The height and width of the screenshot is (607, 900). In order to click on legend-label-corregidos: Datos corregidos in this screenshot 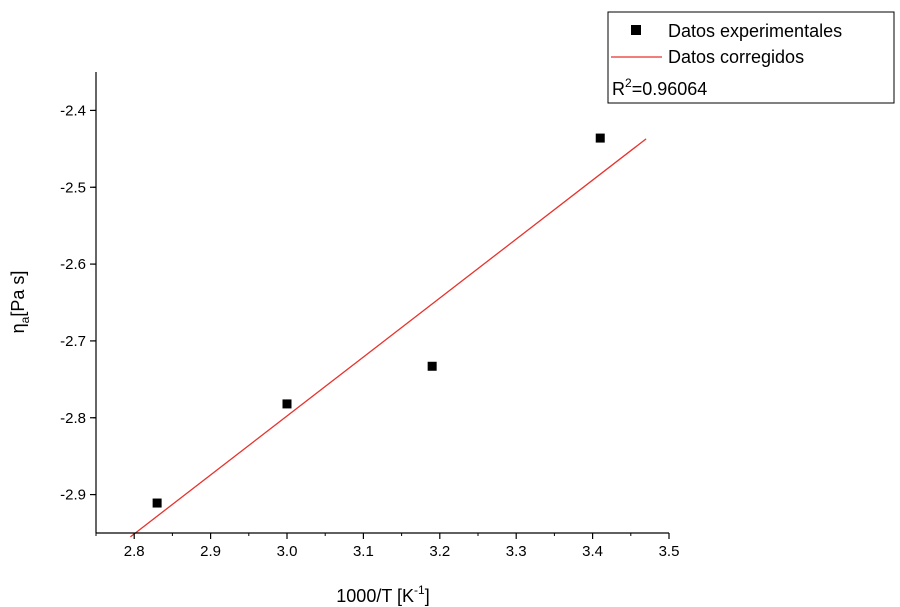, I will do `click(736, 57)`.